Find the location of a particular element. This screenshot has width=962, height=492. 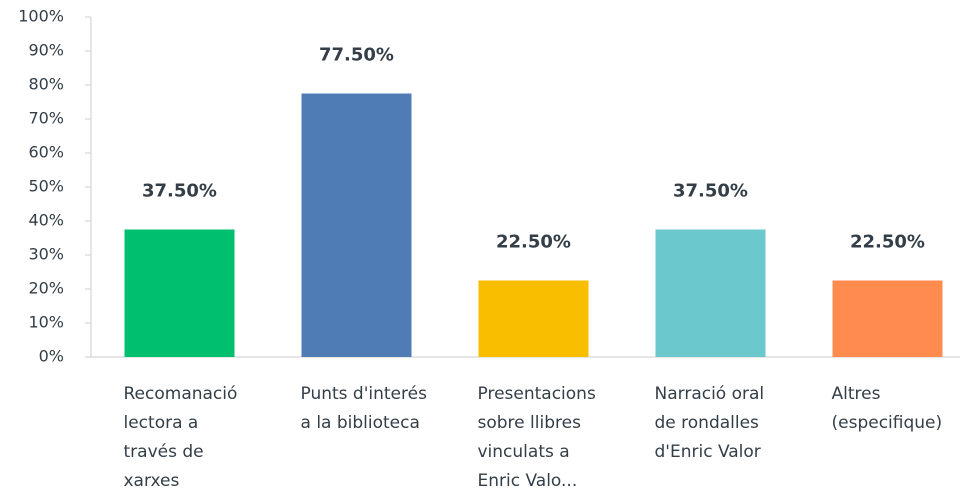

y-tick-label: 0% is located at coordinates (51, 356).